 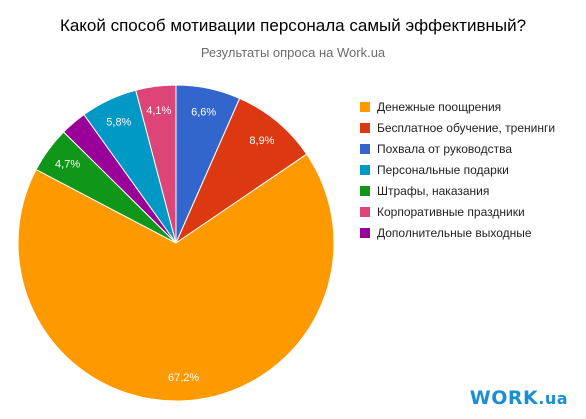 What do you see at coordinates (183, 378) in the screenshot?
I see `slice-label: 67,2%` at bounding box center [183, 378].